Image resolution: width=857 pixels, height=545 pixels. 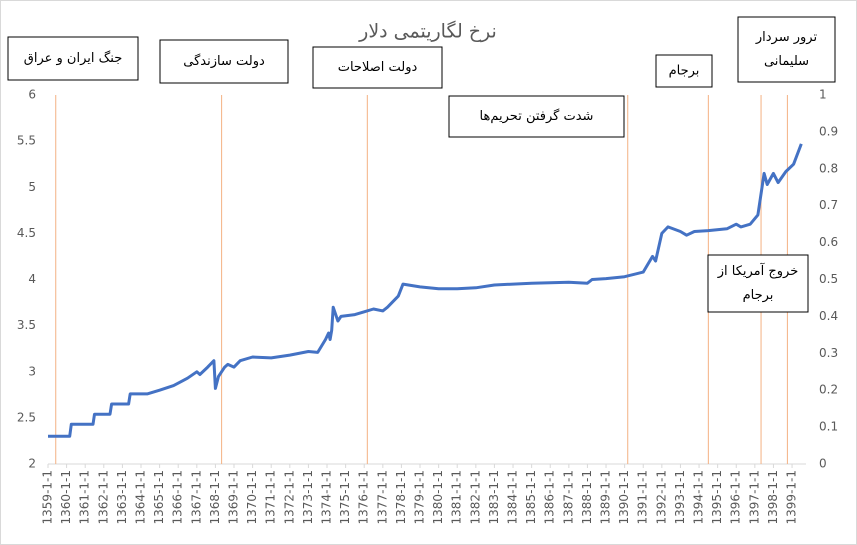 What do you see at coordinates (736, 497) in the screenshot?
I see `x-tick-label: 1396-1-1` at bounding box center [736, 497].